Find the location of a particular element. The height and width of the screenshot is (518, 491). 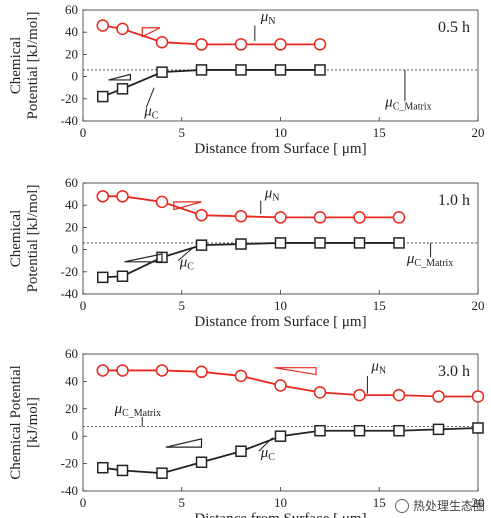

y-tick-label: 0 is located at coordinates (75, 435).